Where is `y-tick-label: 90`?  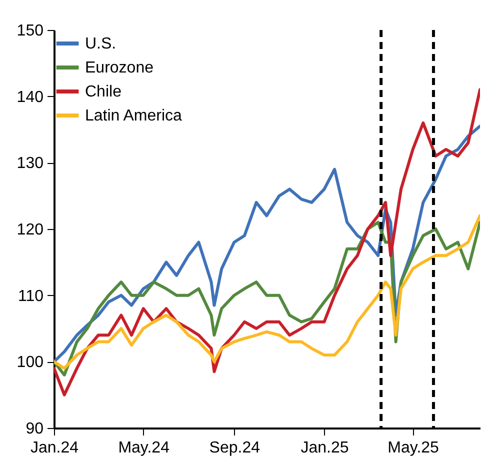
y-tick-label: 90 is located at coordinates (35, 429).